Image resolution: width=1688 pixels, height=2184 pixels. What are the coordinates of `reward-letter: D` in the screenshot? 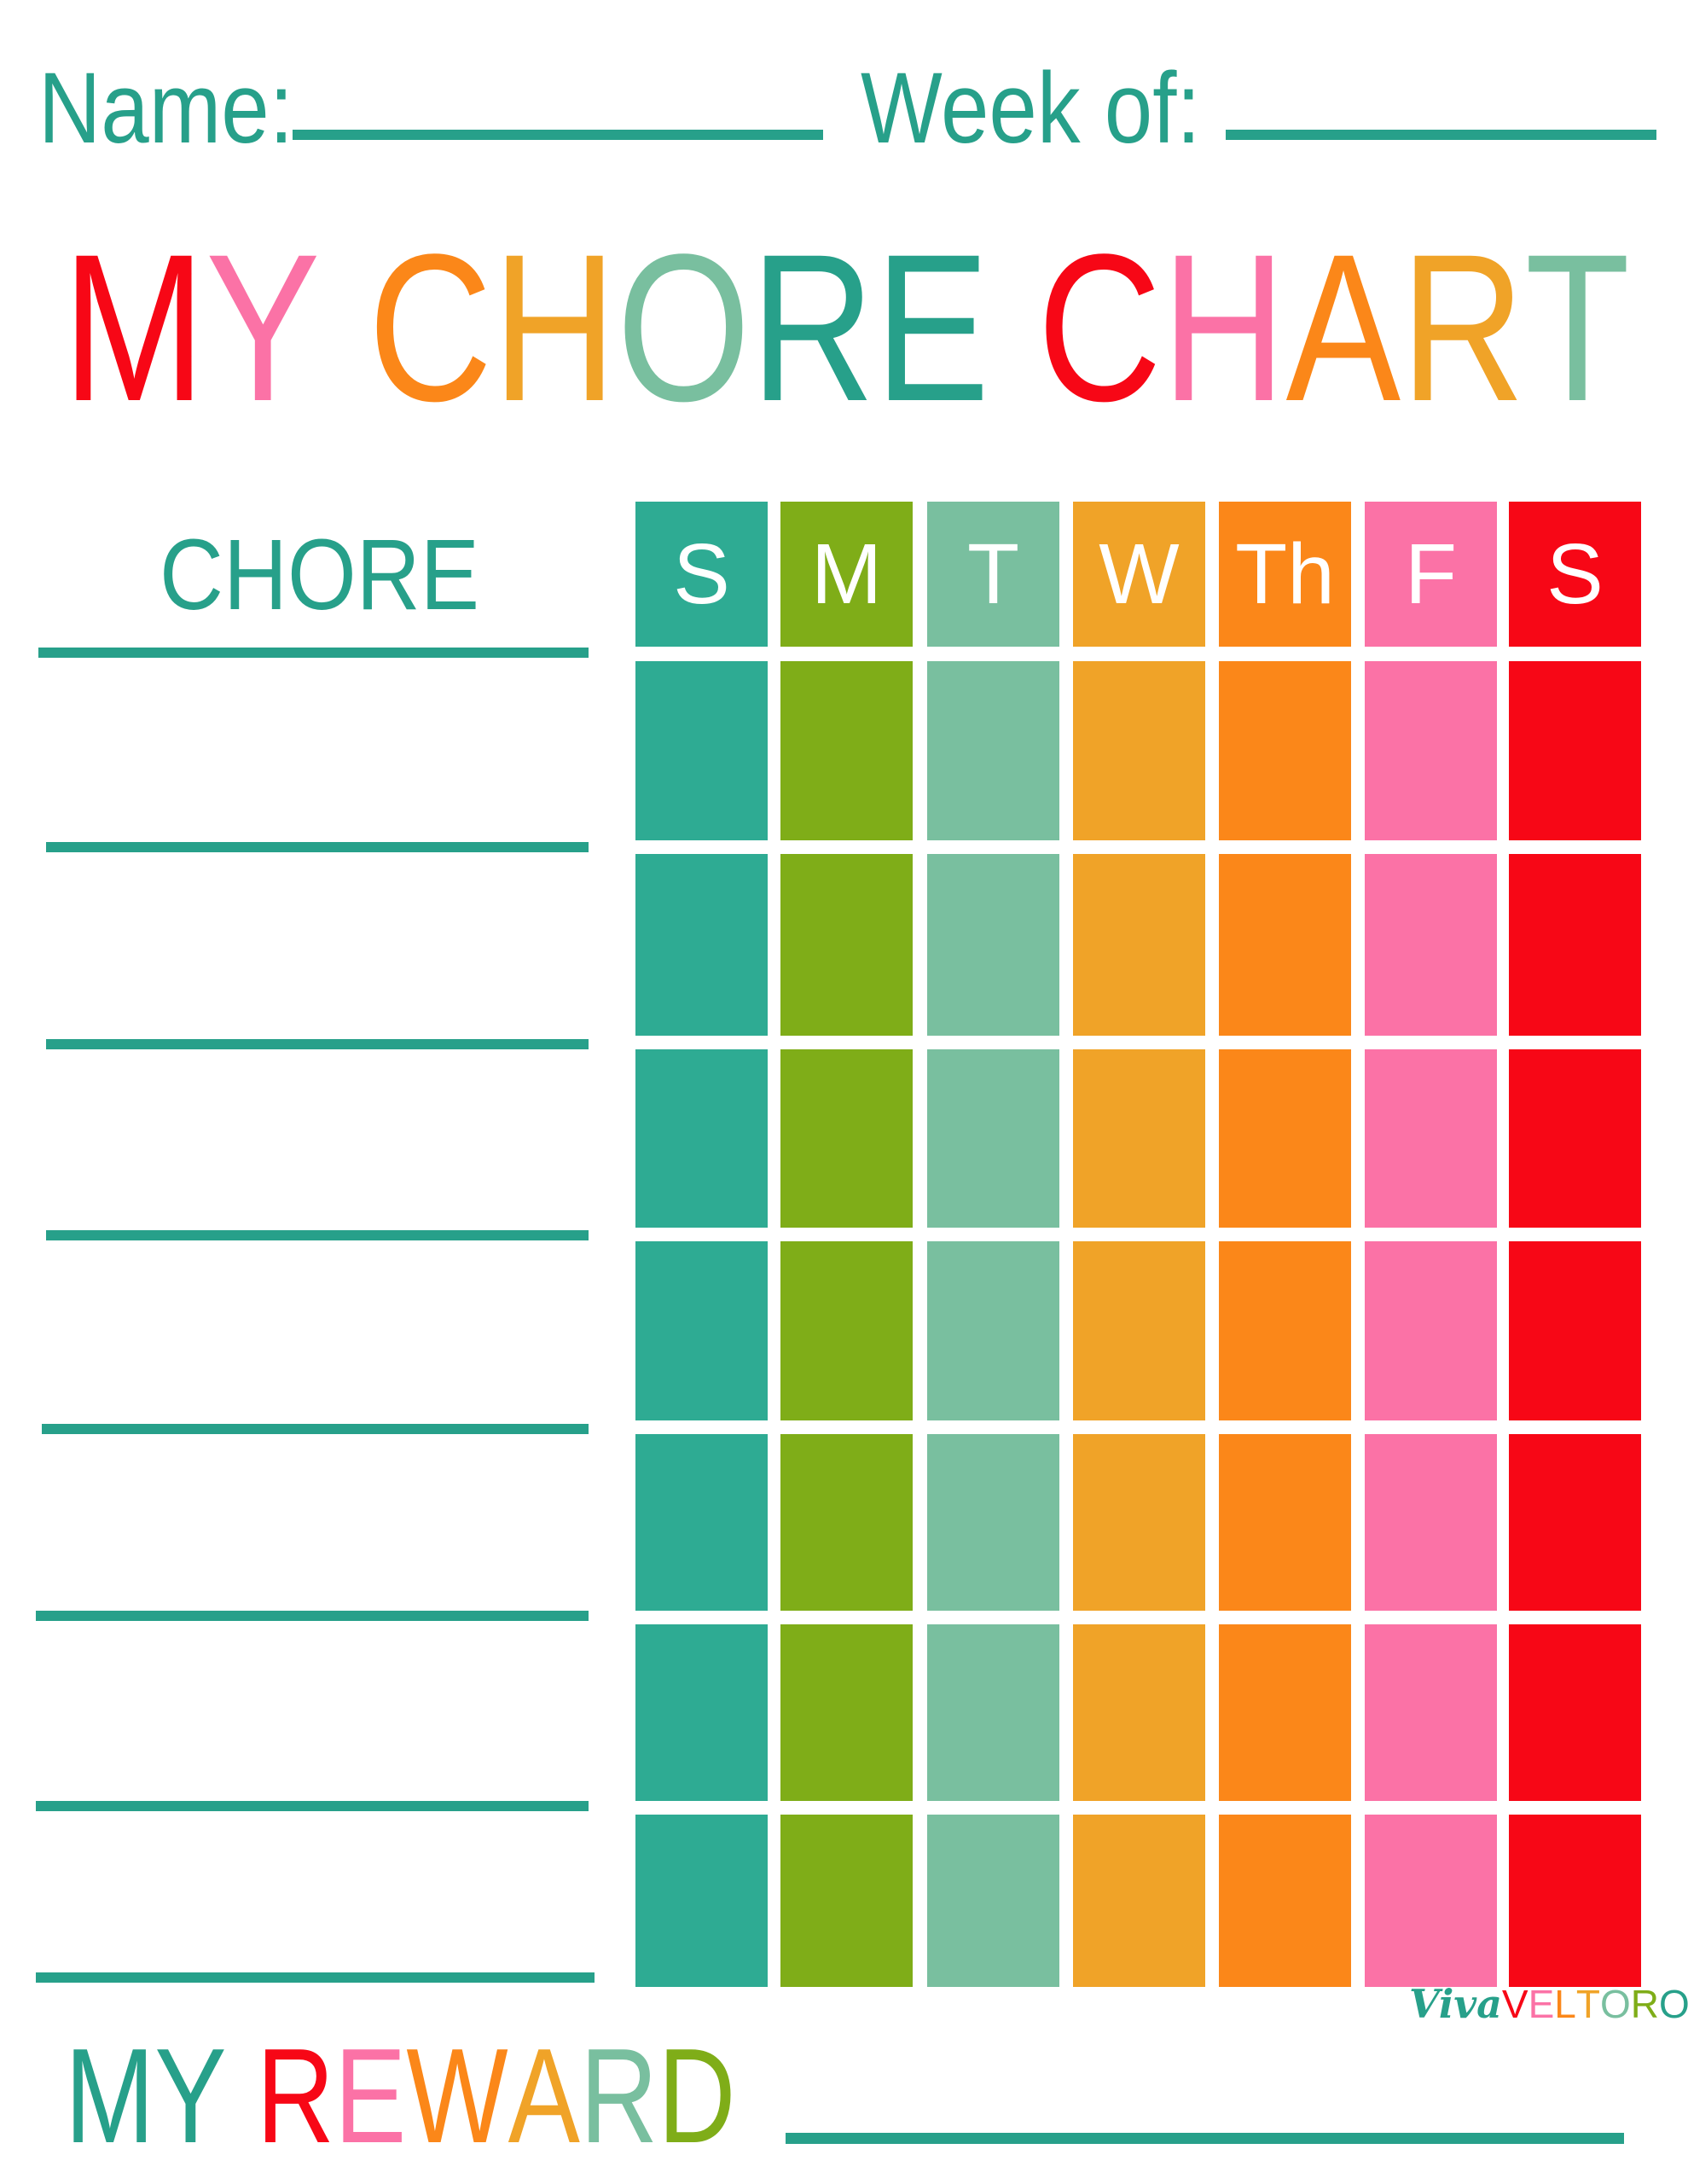 It's located at (697, 2096).